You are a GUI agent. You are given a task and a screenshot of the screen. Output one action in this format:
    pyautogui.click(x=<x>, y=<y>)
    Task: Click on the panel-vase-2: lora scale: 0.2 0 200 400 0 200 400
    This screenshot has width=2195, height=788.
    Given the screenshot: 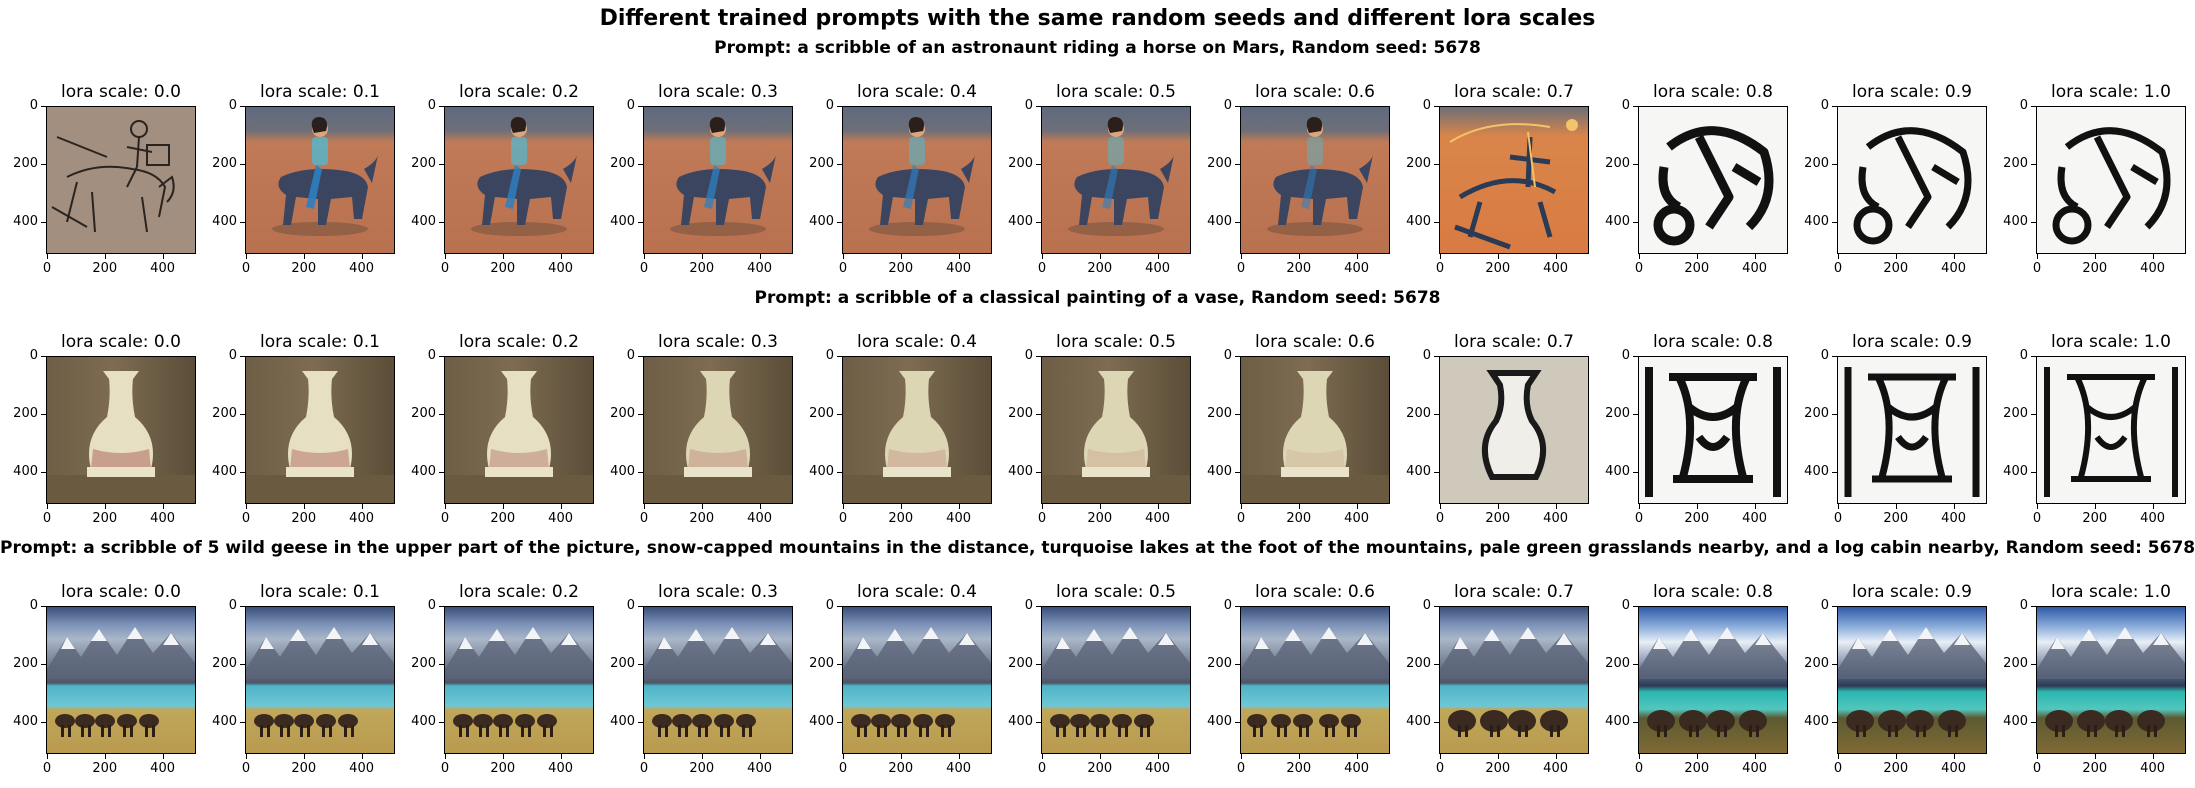 What is the action you would take?
    pyautogui.click(x=502, y=429)
    